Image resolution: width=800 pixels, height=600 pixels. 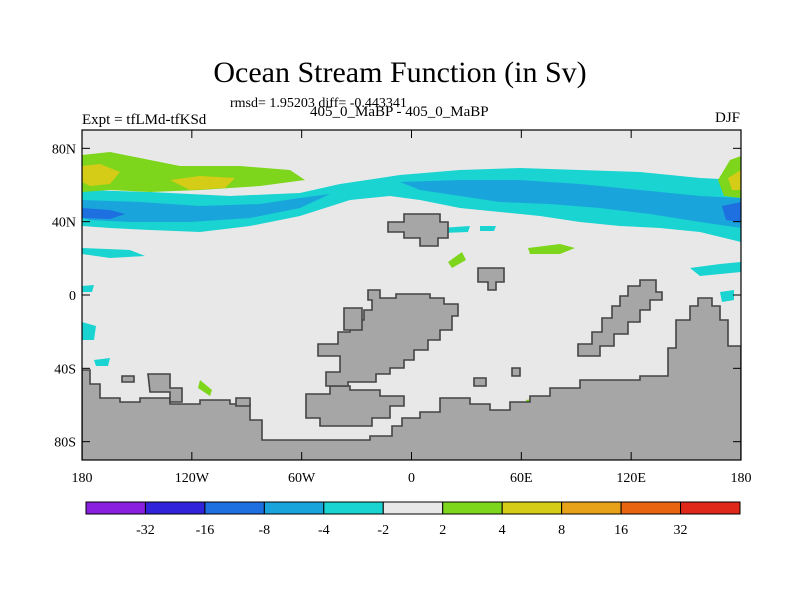 I want to click on colorbar-label: 4, so click(x=502, y=530).